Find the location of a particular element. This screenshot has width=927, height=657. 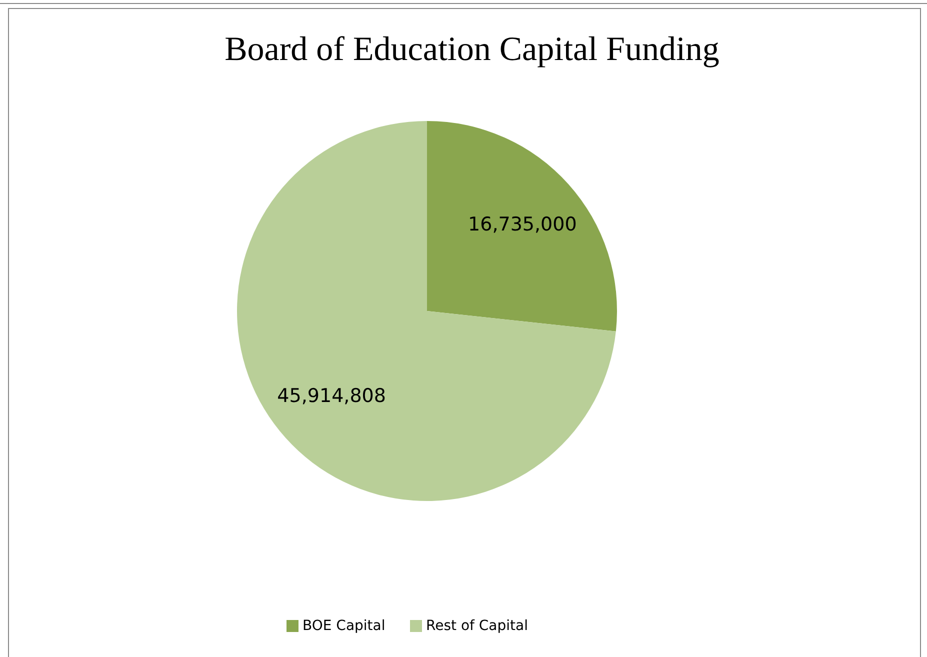

chart-title: Board of Education Capital Funding is located at coordinates (472, 49).